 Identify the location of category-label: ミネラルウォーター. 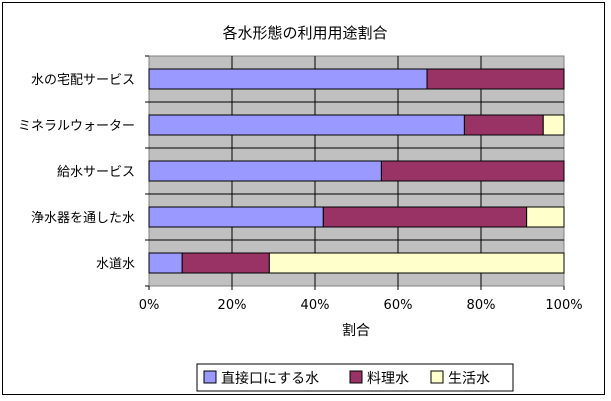
(76, 126).